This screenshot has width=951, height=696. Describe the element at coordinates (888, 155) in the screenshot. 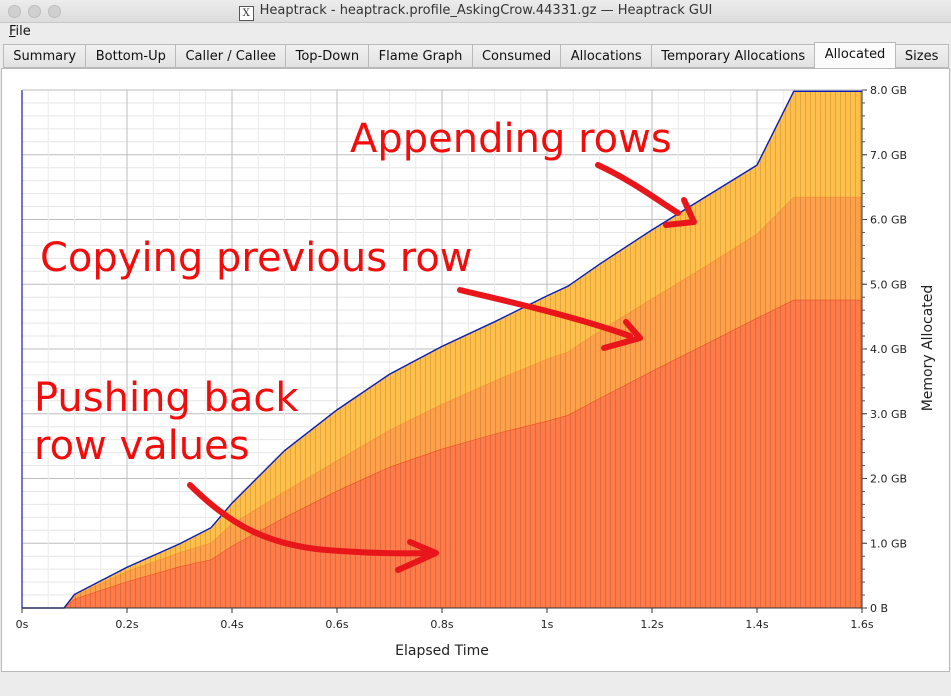

I see `y-tick-label: 7.0 GB` at that location.